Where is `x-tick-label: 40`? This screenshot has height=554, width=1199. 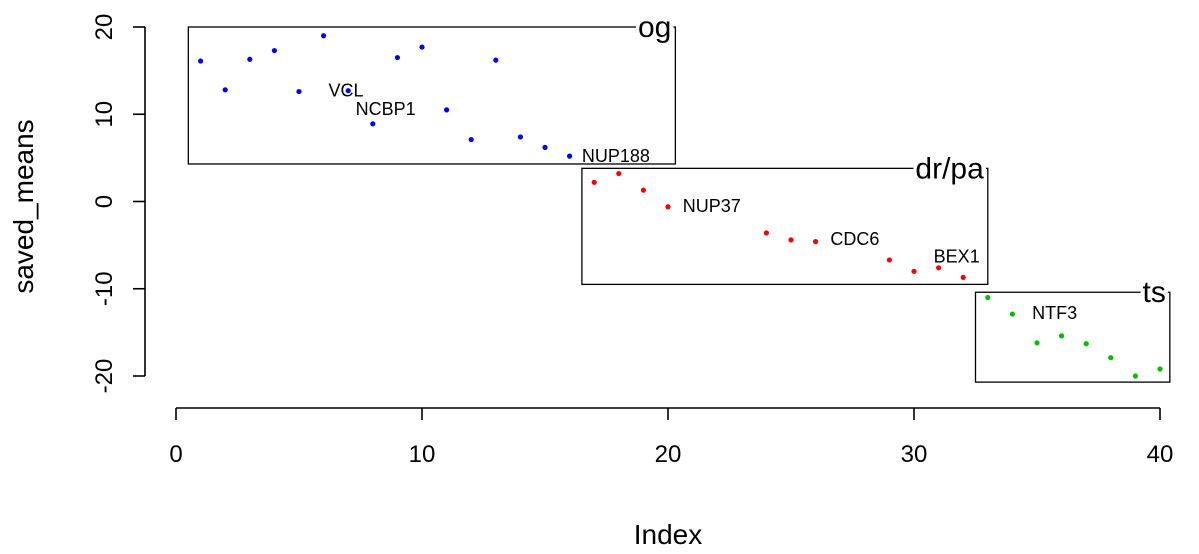
x-tick-label: 40 is located at coordinates (1160, 454).